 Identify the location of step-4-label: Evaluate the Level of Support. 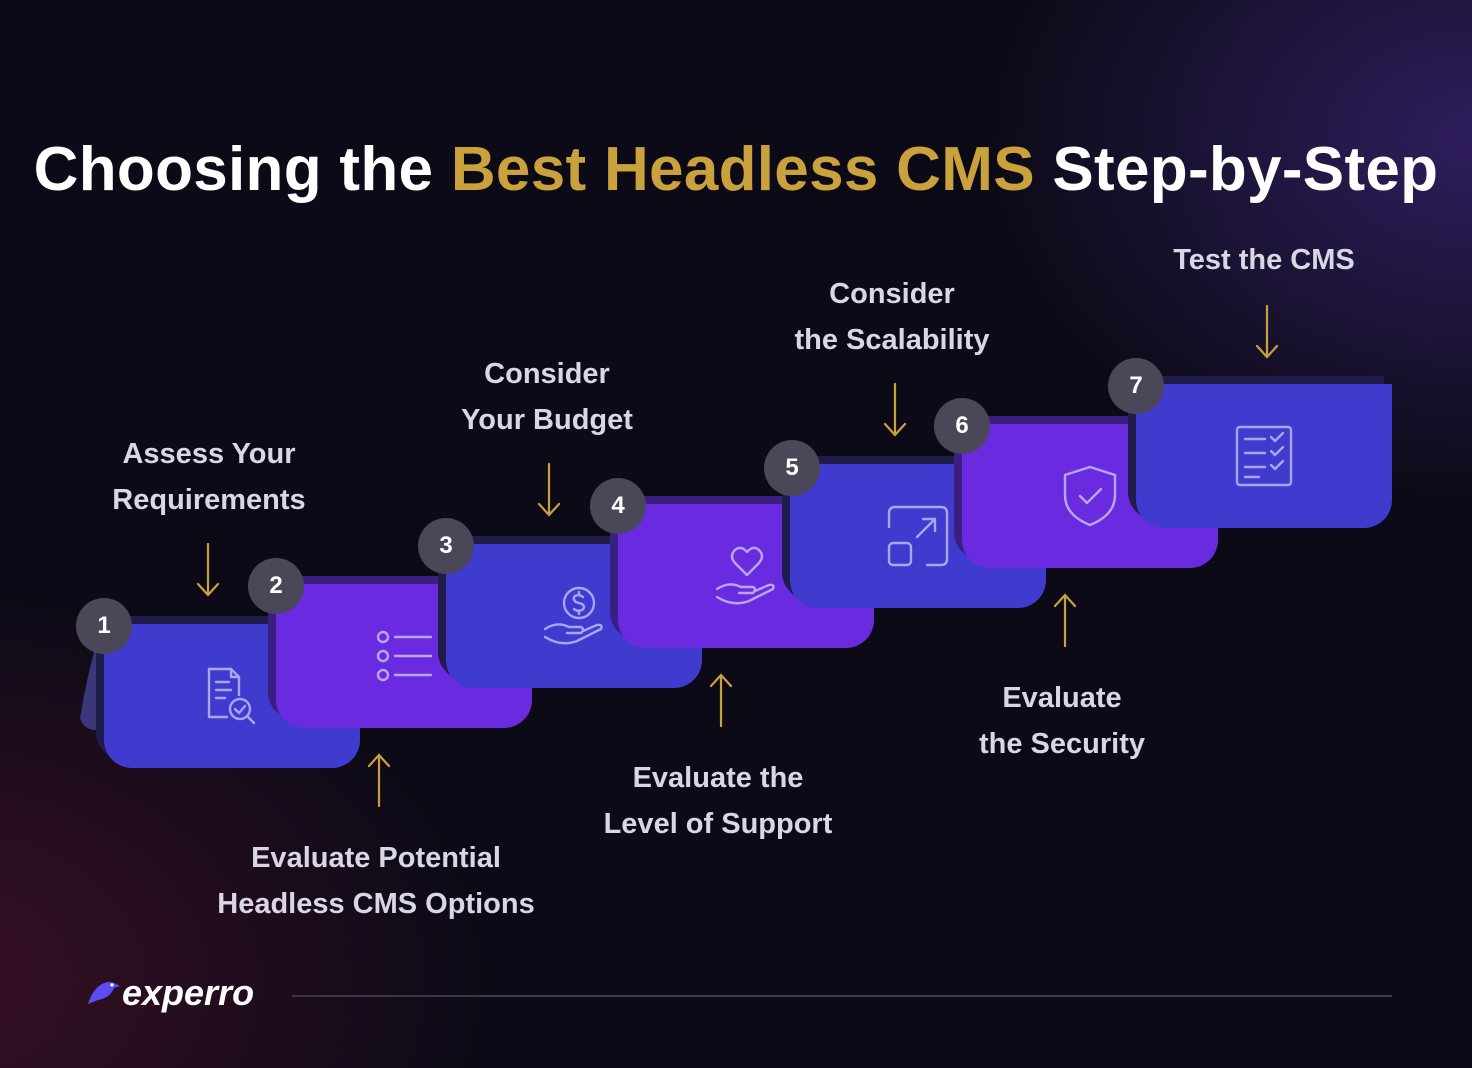
(718, 801).